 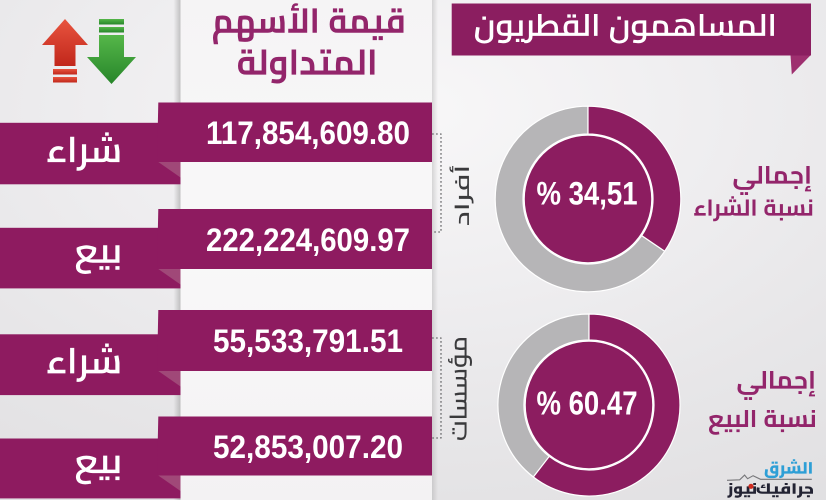 I want to click on svg-text: 52,853,007.20, so click(x=308, y=447).